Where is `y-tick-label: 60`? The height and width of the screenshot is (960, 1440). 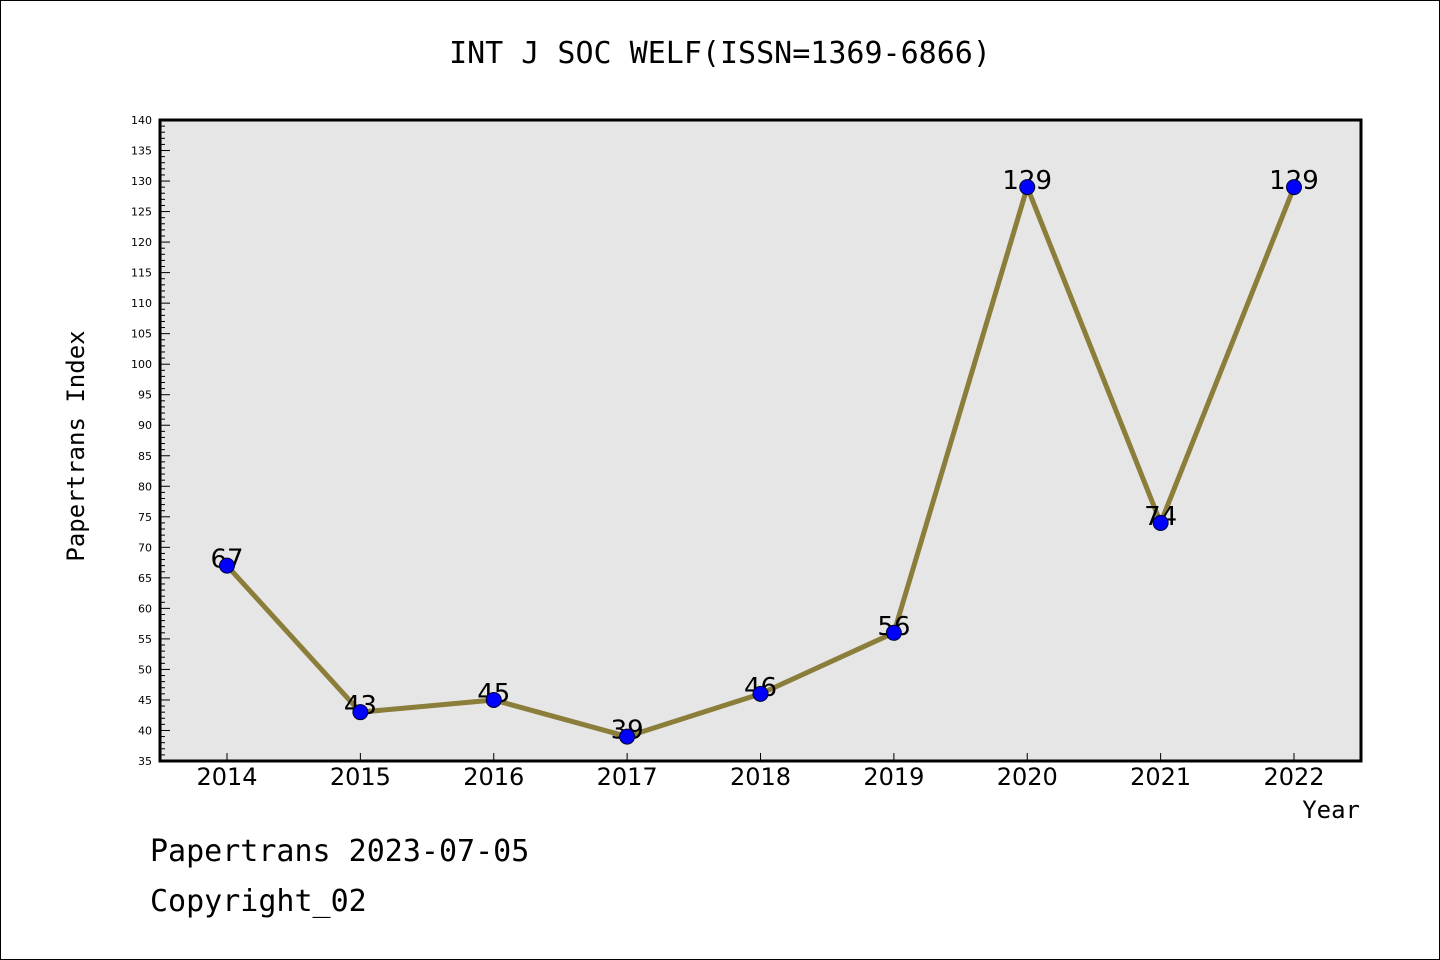 y-tick-label: 60 is located at coordinates (145, 608).